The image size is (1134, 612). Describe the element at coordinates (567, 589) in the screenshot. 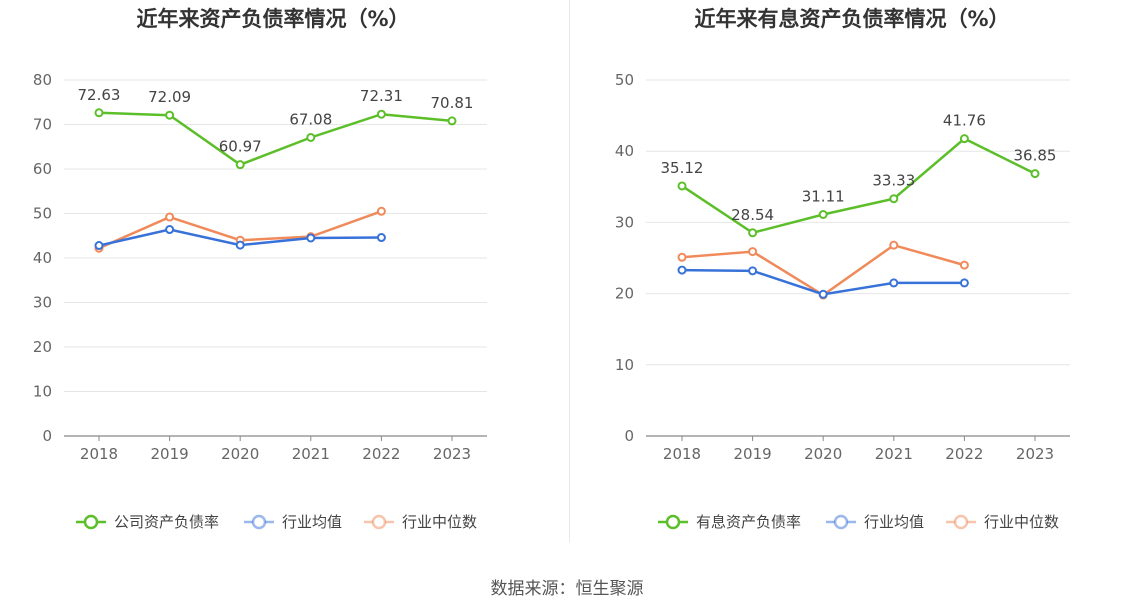

I see `data-source: 数据来源：恒生聚源` at that location.